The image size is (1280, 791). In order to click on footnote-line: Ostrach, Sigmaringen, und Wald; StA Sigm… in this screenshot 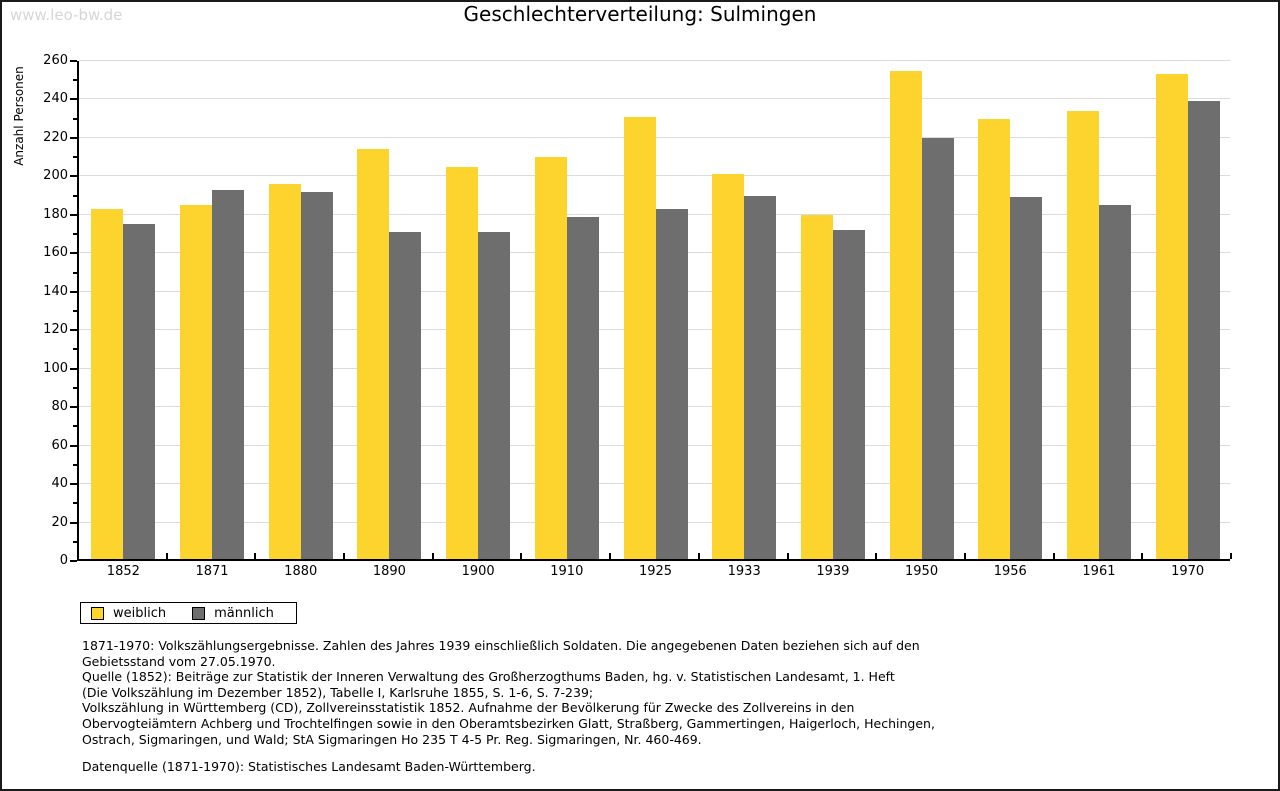, I will do `click(392, 739)`.